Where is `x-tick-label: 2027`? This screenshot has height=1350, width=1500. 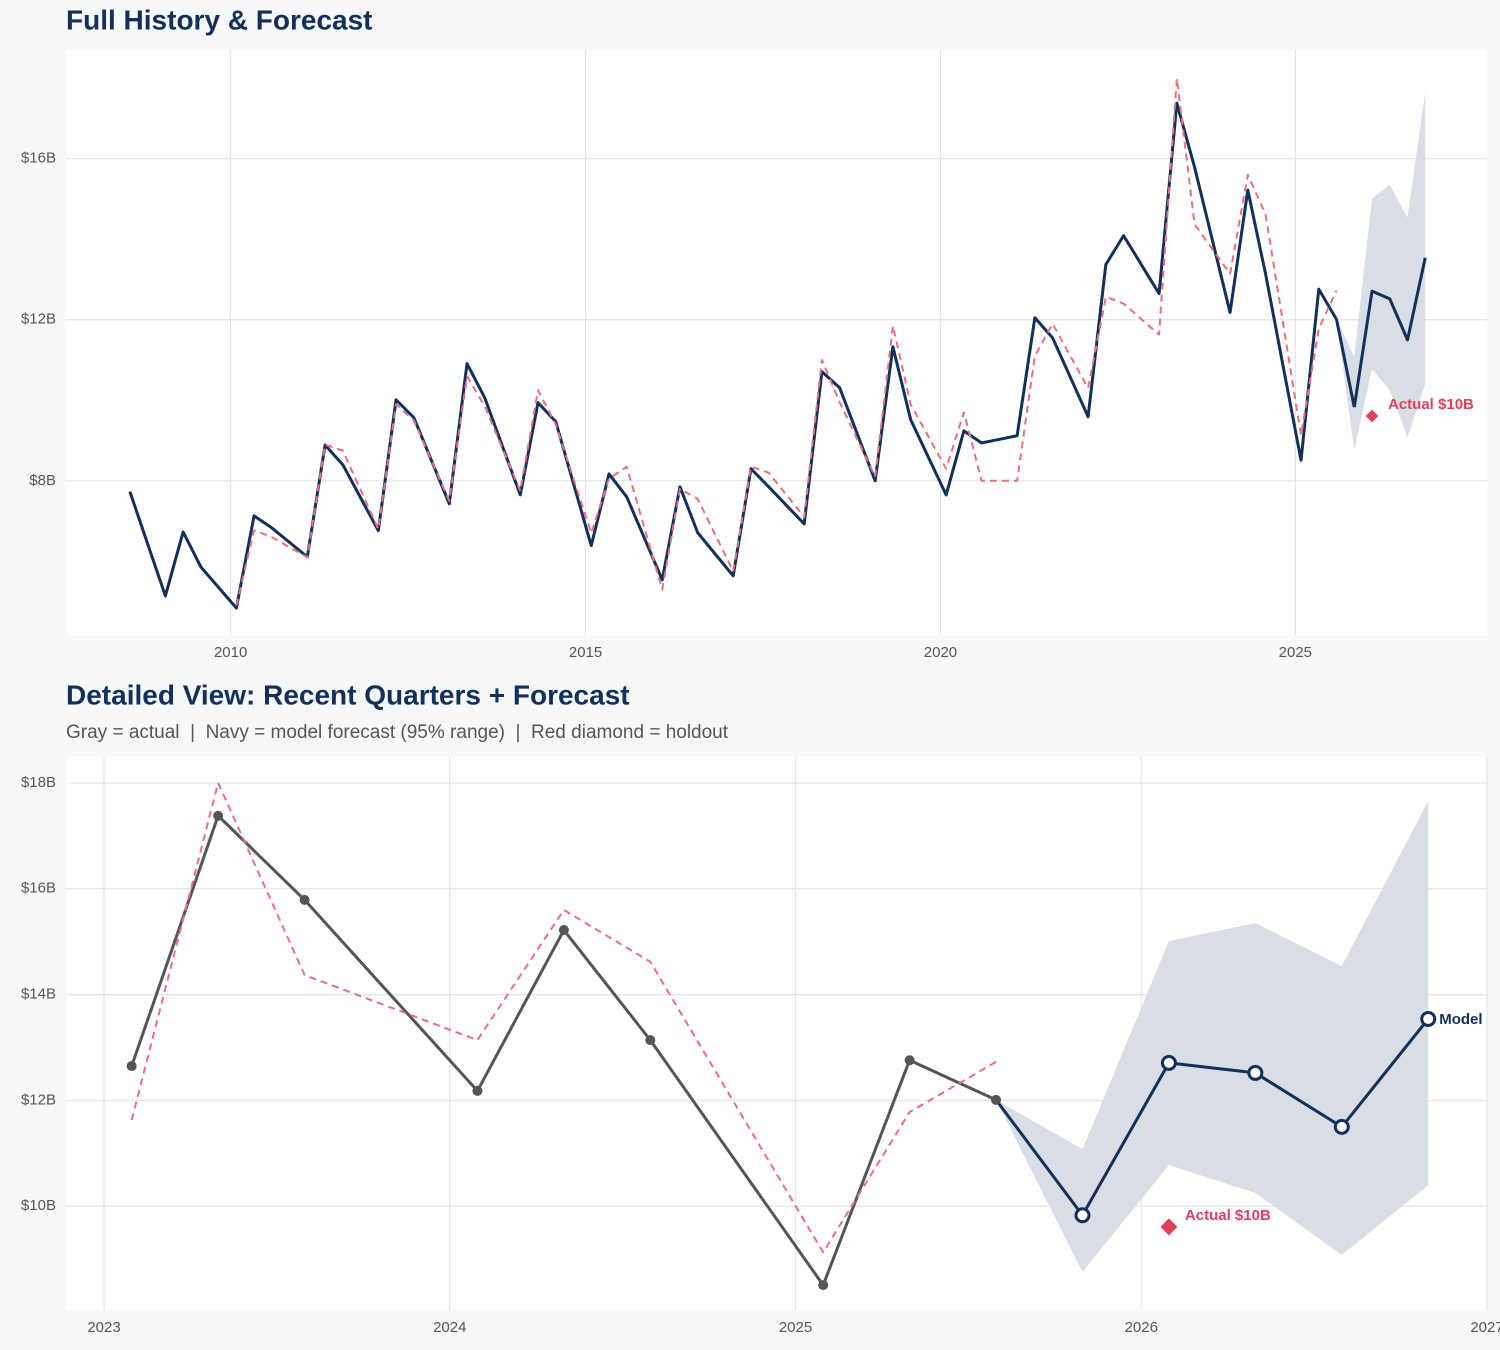
x-tick-label: 2027 is located at coordinates (1485, 1327).